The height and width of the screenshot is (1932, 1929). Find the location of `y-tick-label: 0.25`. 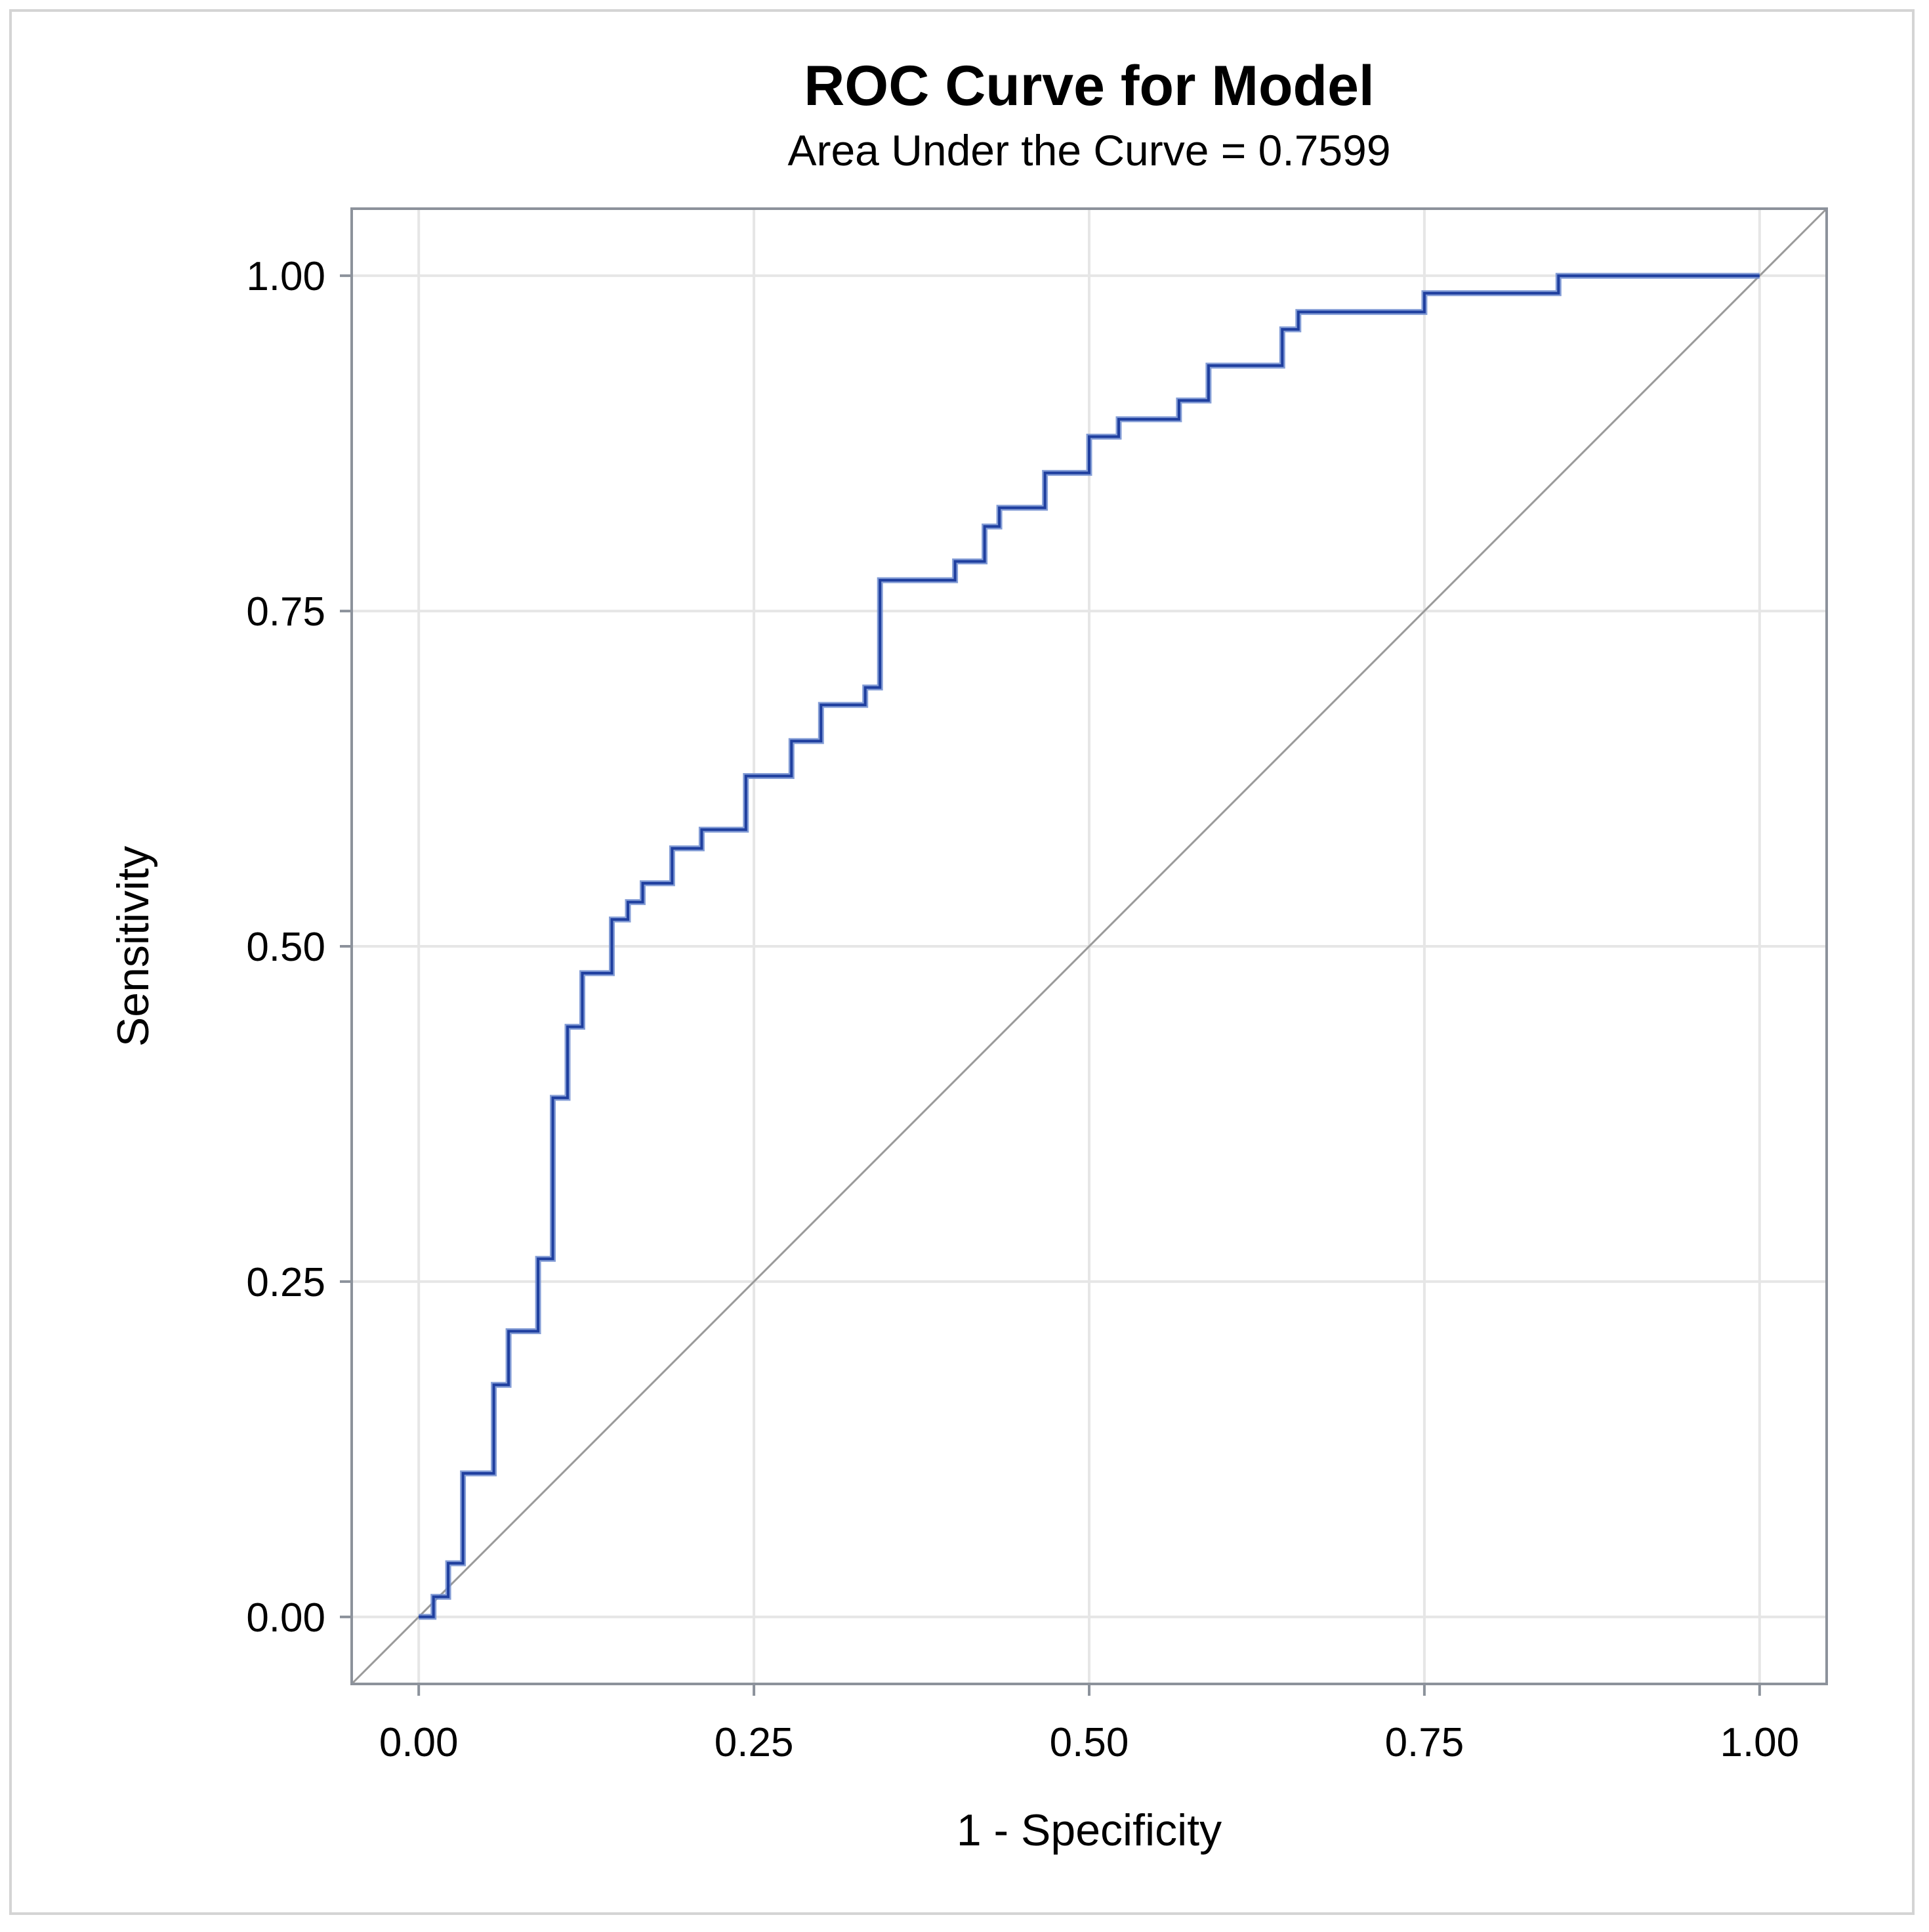

y-tick-label: 0.25 is located at coordinates (285, 1282).